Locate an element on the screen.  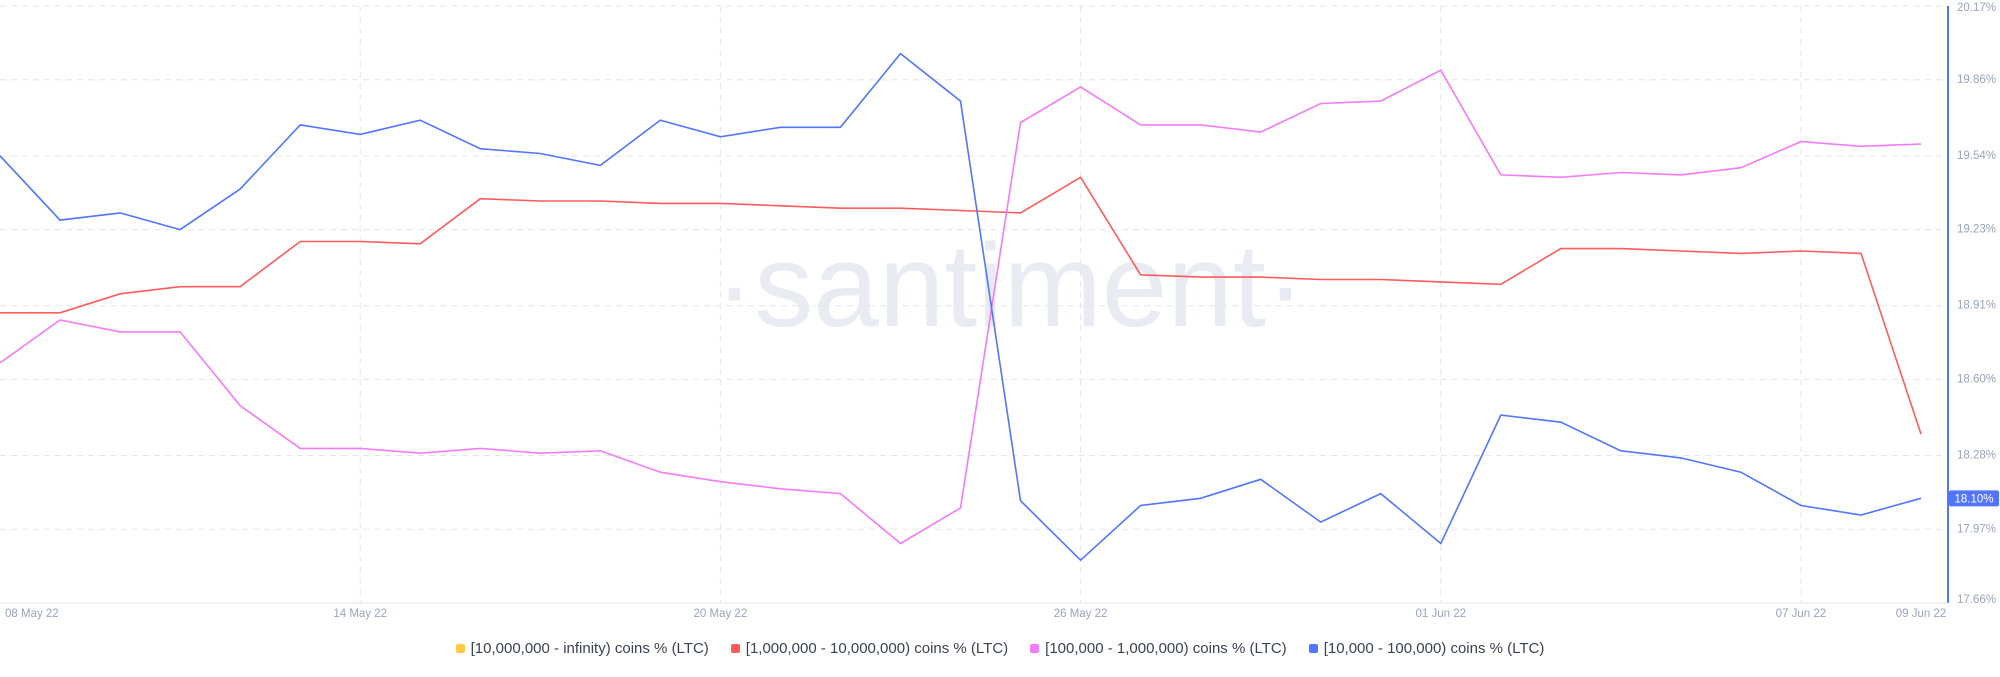
legend-item: [100,000 - 1,000,000) coins % (LTC) is located at coordinates (1158, 648).